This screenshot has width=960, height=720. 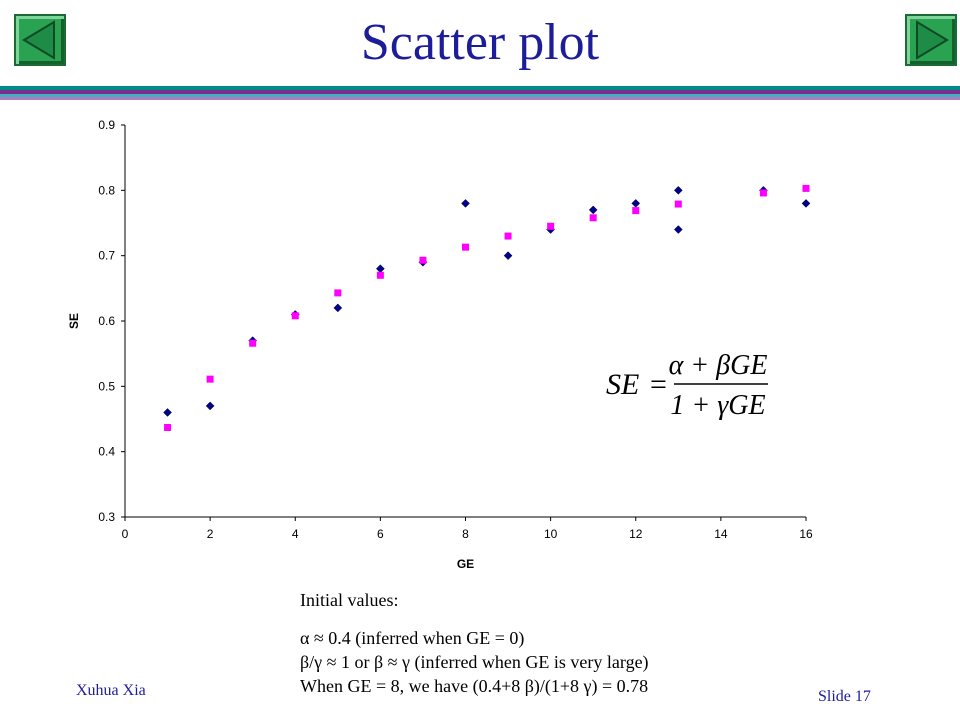 What do you see at coordinates (806, 534) in the screenshot?
I see `x-tick-label: 16` at bounding box center [806, 534].